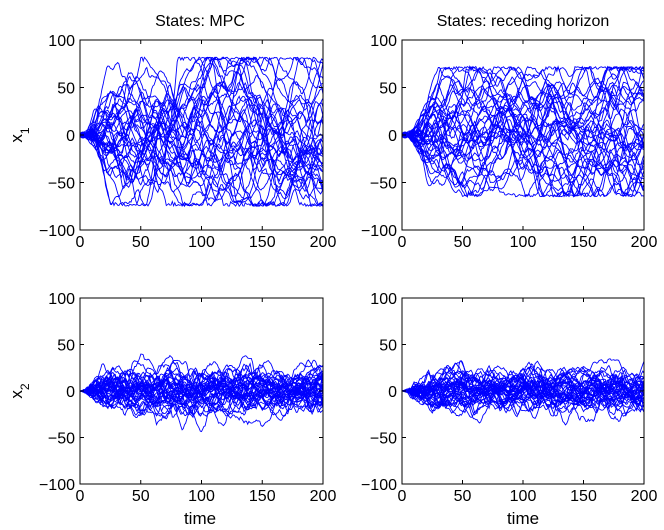 This screenshot has height=530, width=664. I want to click on panel-title: States: MPC, so click(200, 21).